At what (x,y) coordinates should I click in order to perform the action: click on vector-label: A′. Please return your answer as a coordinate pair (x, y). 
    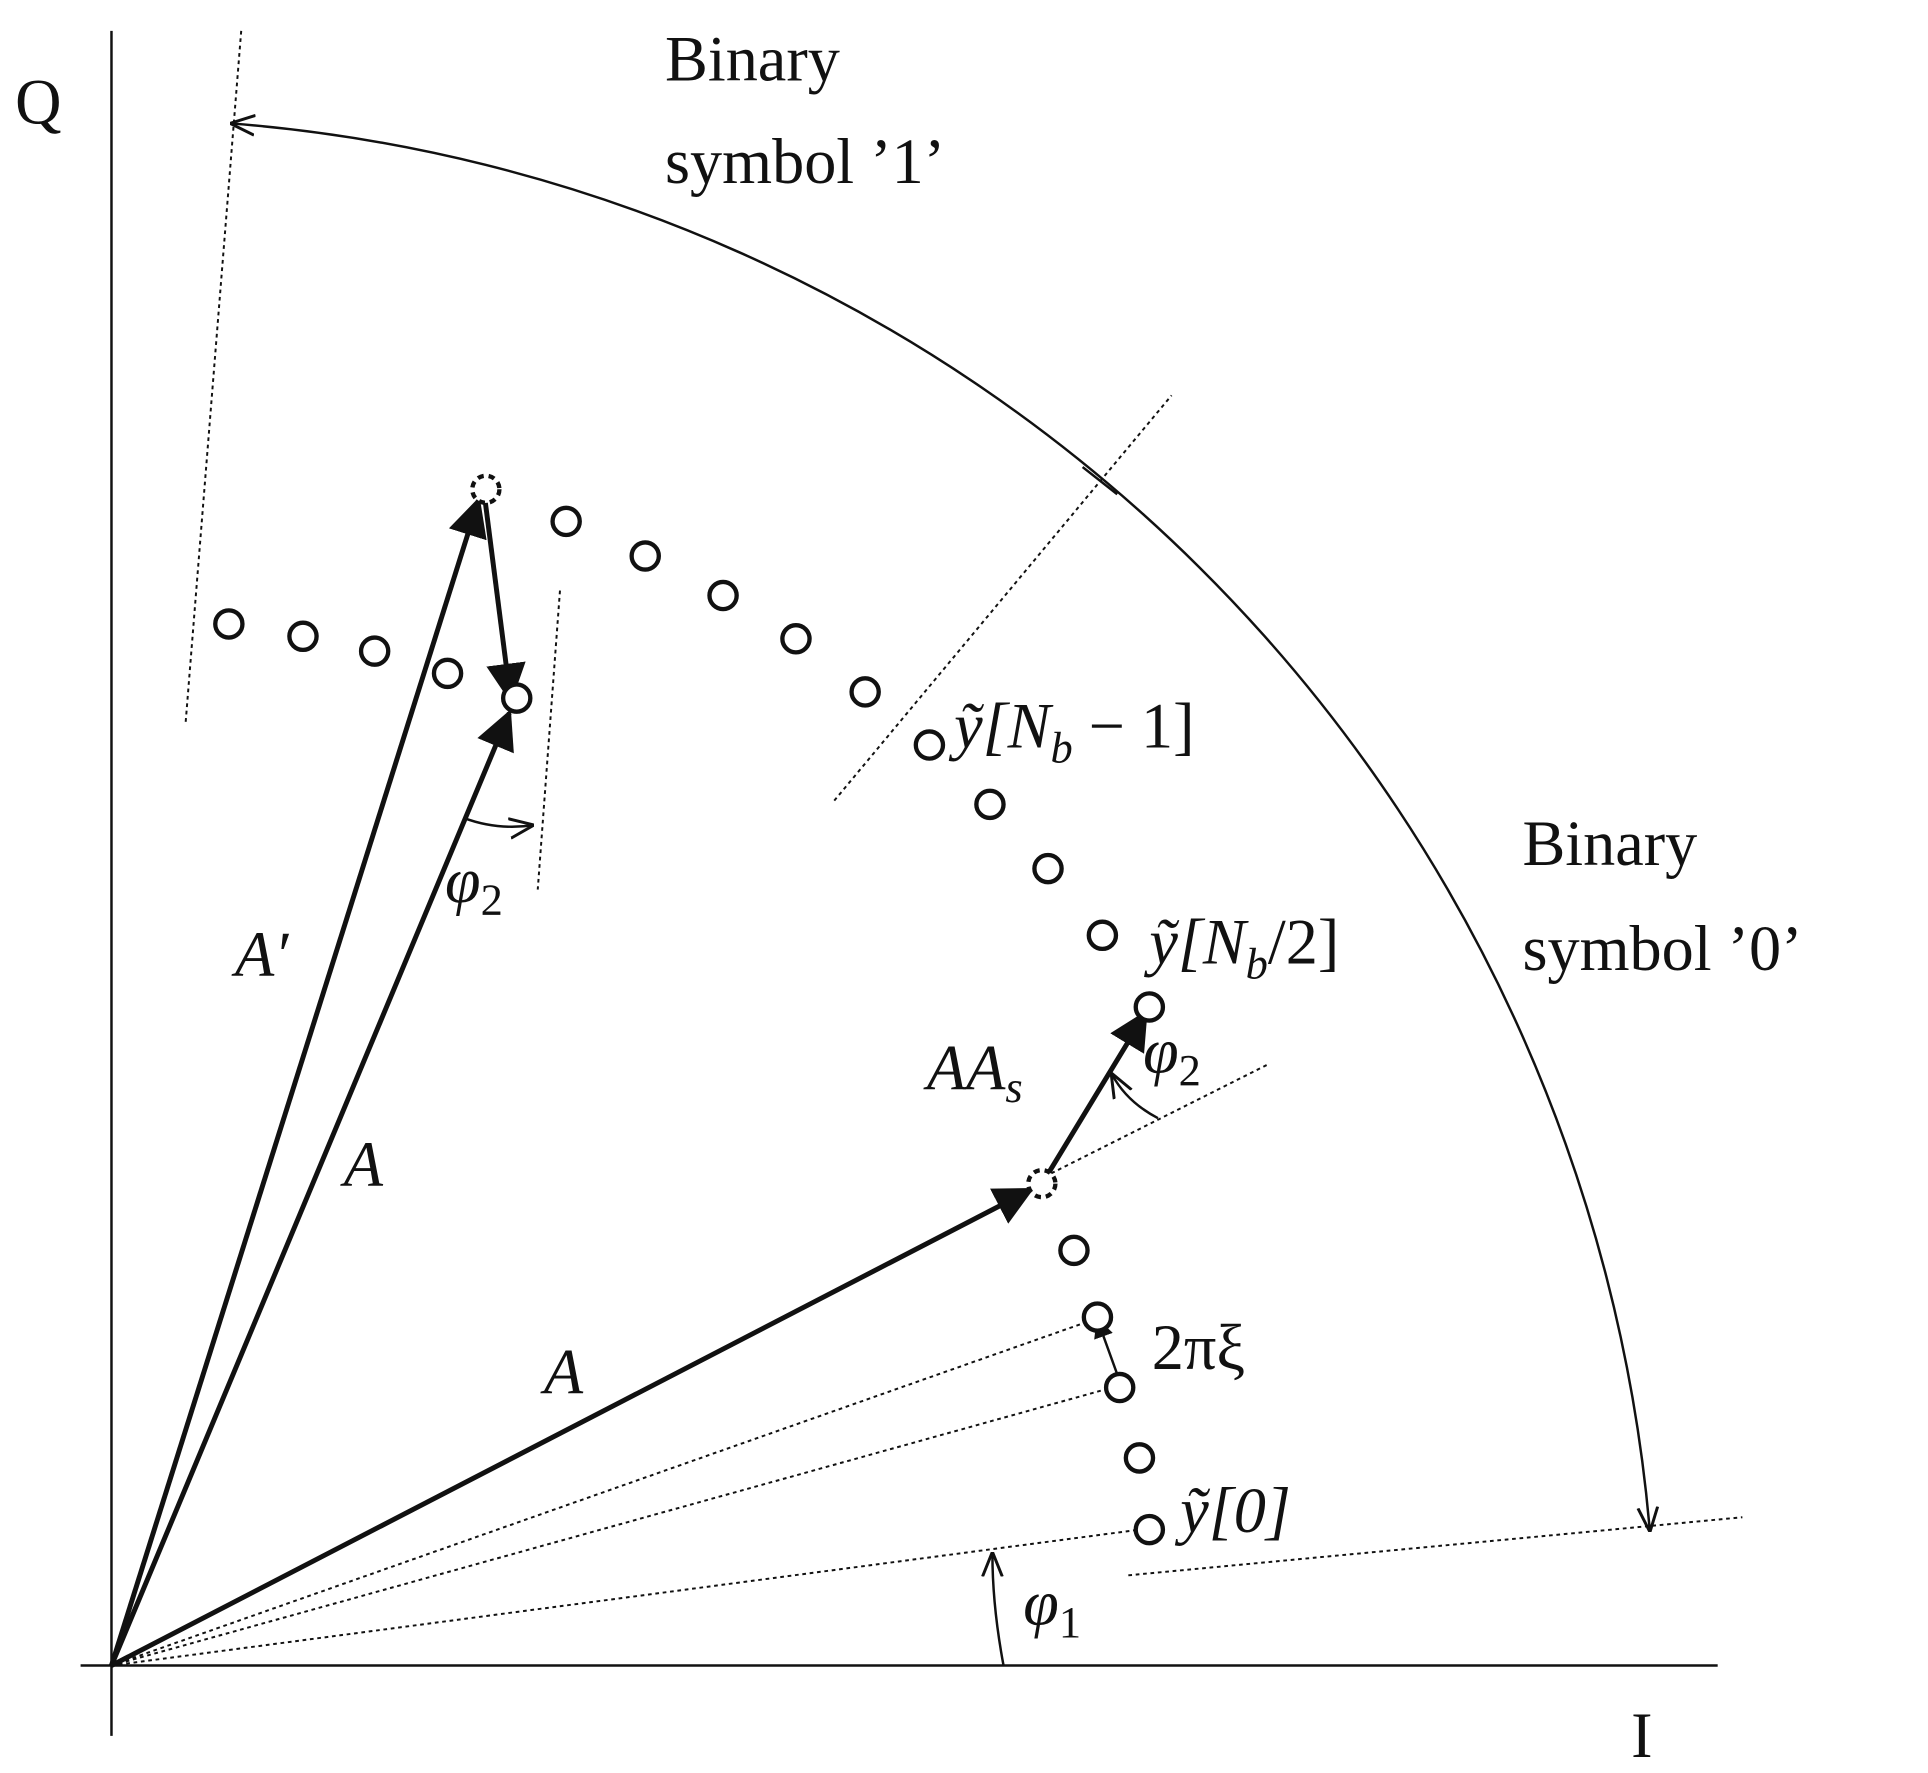
    Looking at the image, I should click on (260, 954).